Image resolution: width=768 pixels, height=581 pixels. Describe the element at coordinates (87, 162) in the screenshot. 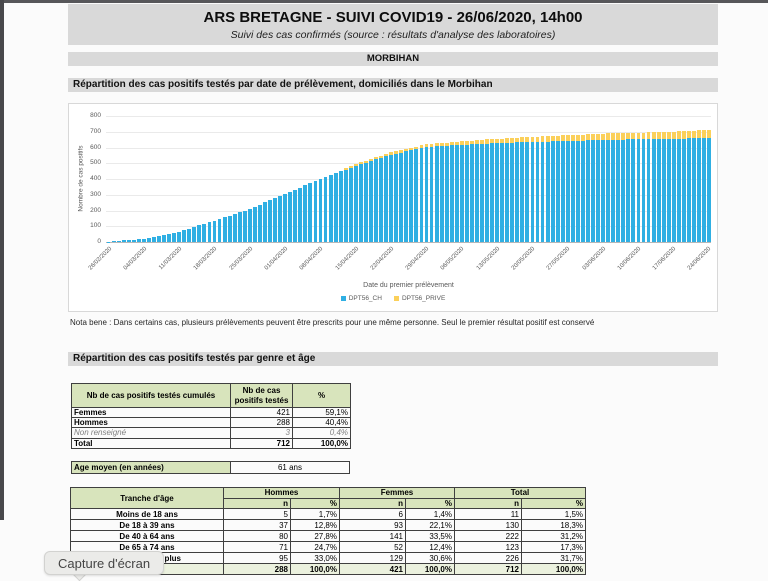

I see `y-tick-label: 500` at that location.